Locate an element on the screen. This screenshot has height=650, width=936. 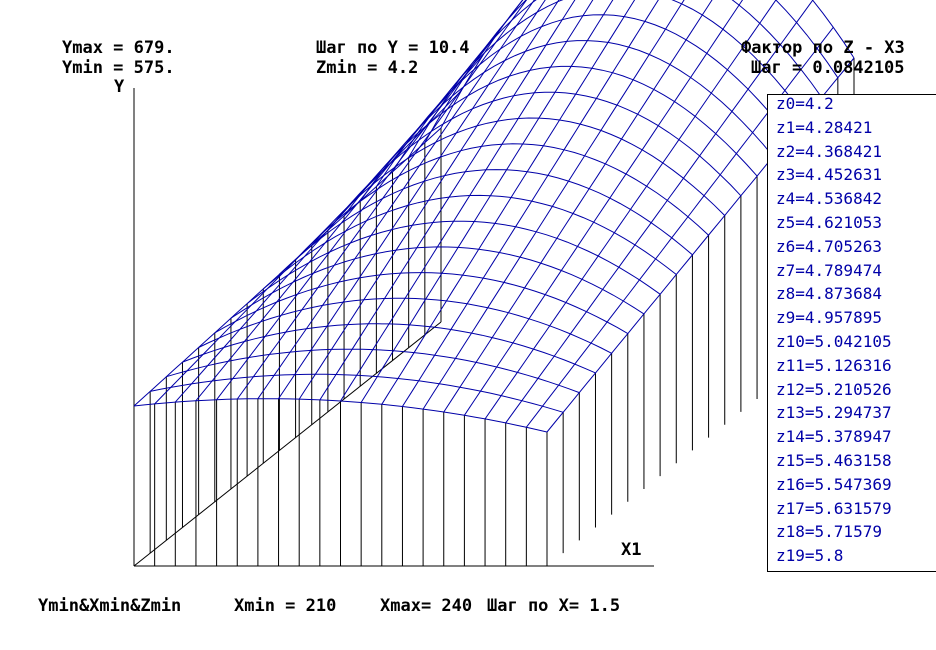
z-axis is located at coordinates (287, 444).